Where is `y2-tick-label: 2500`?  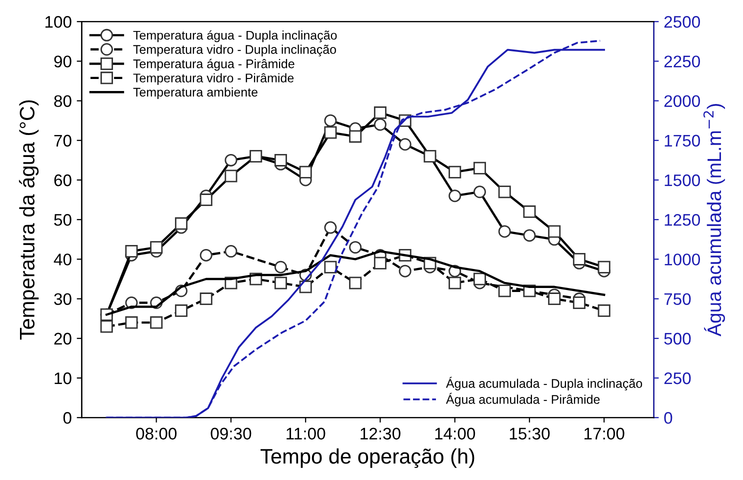 y2-tick-label: 2500 is located at coordinates (682, 22).